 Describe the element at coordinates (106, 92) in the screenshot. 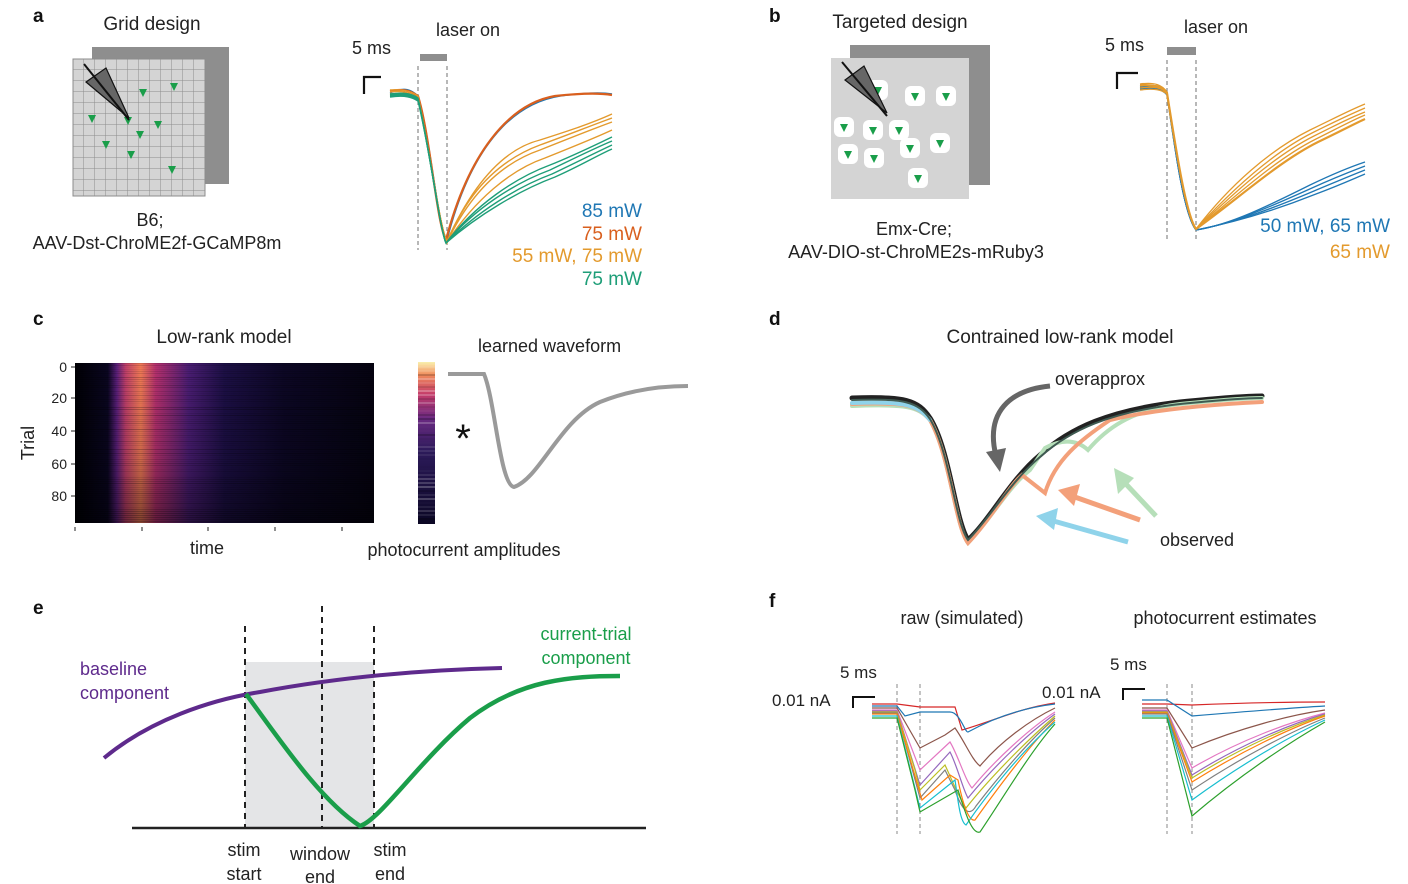

I see `pipette-icon` at that location.